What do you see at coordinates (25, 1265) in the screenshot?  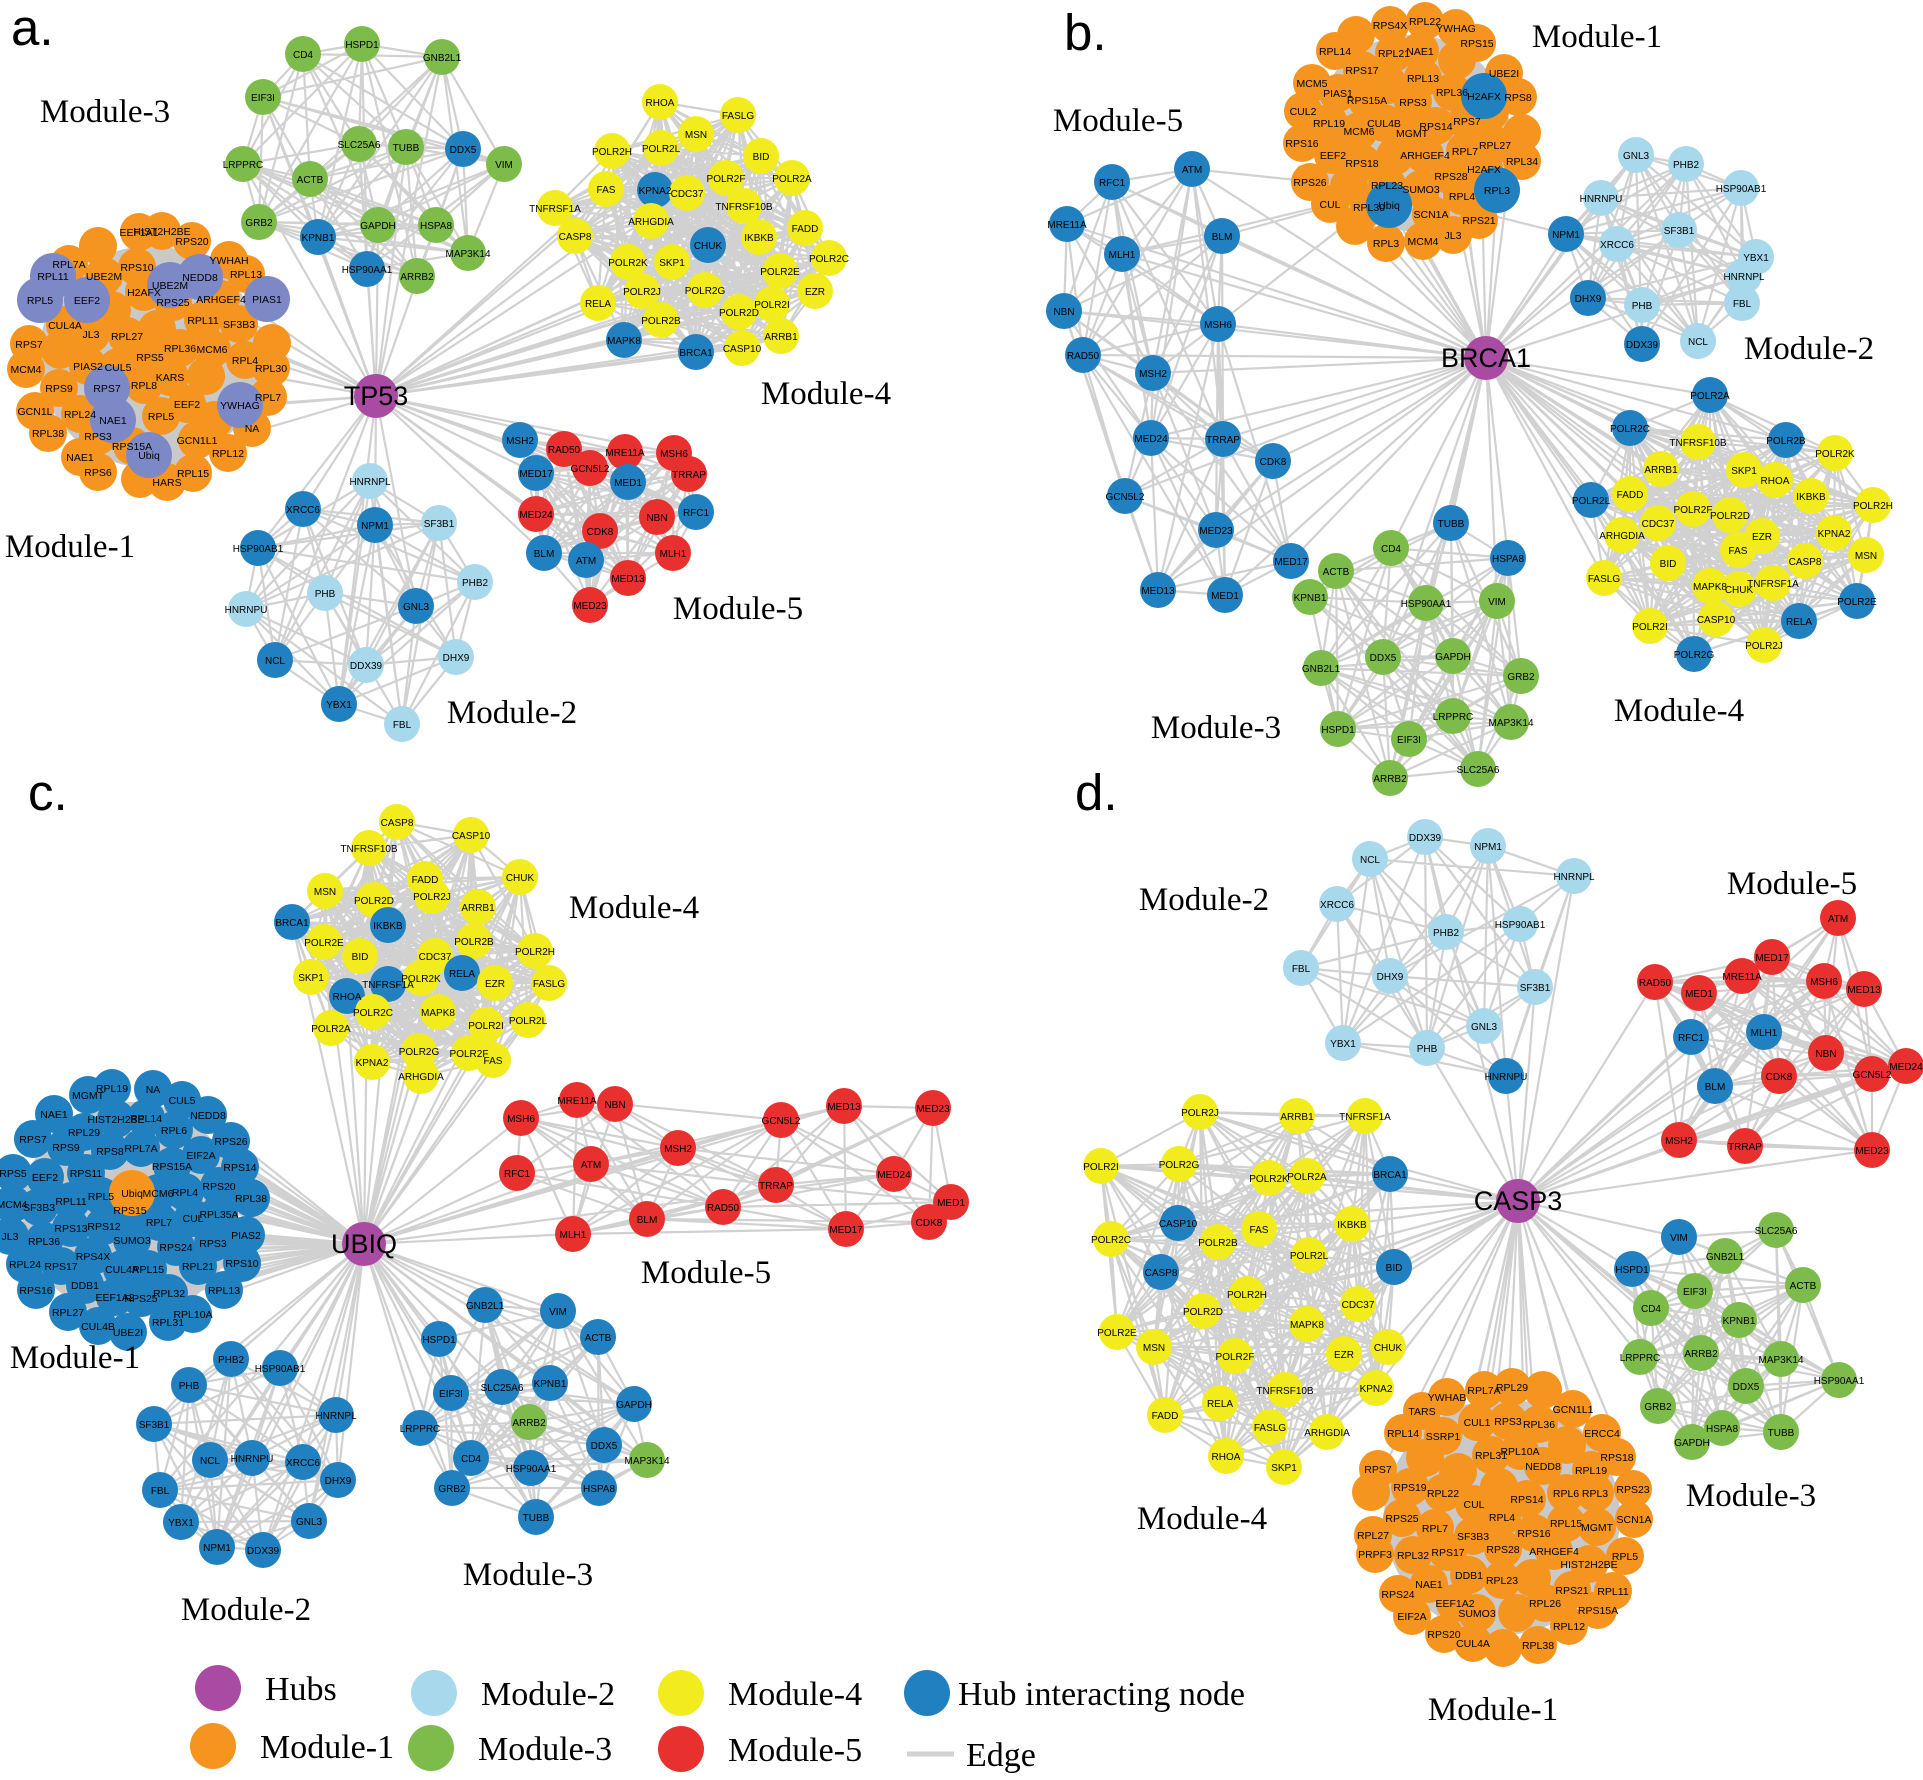 I see `svg-text: RPL24` at bounding box center [25, 1265].